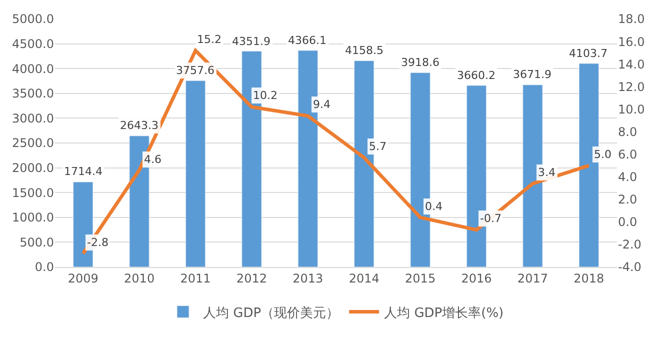 The image size is (667, 339). I want to click on y2-tick-label: 2.0, so click(628, 199).